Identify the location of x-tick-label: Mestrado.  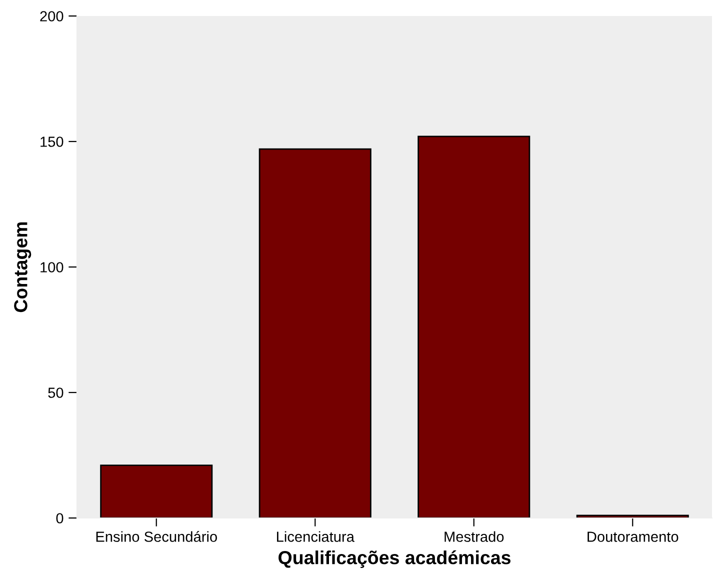
(474, 536).